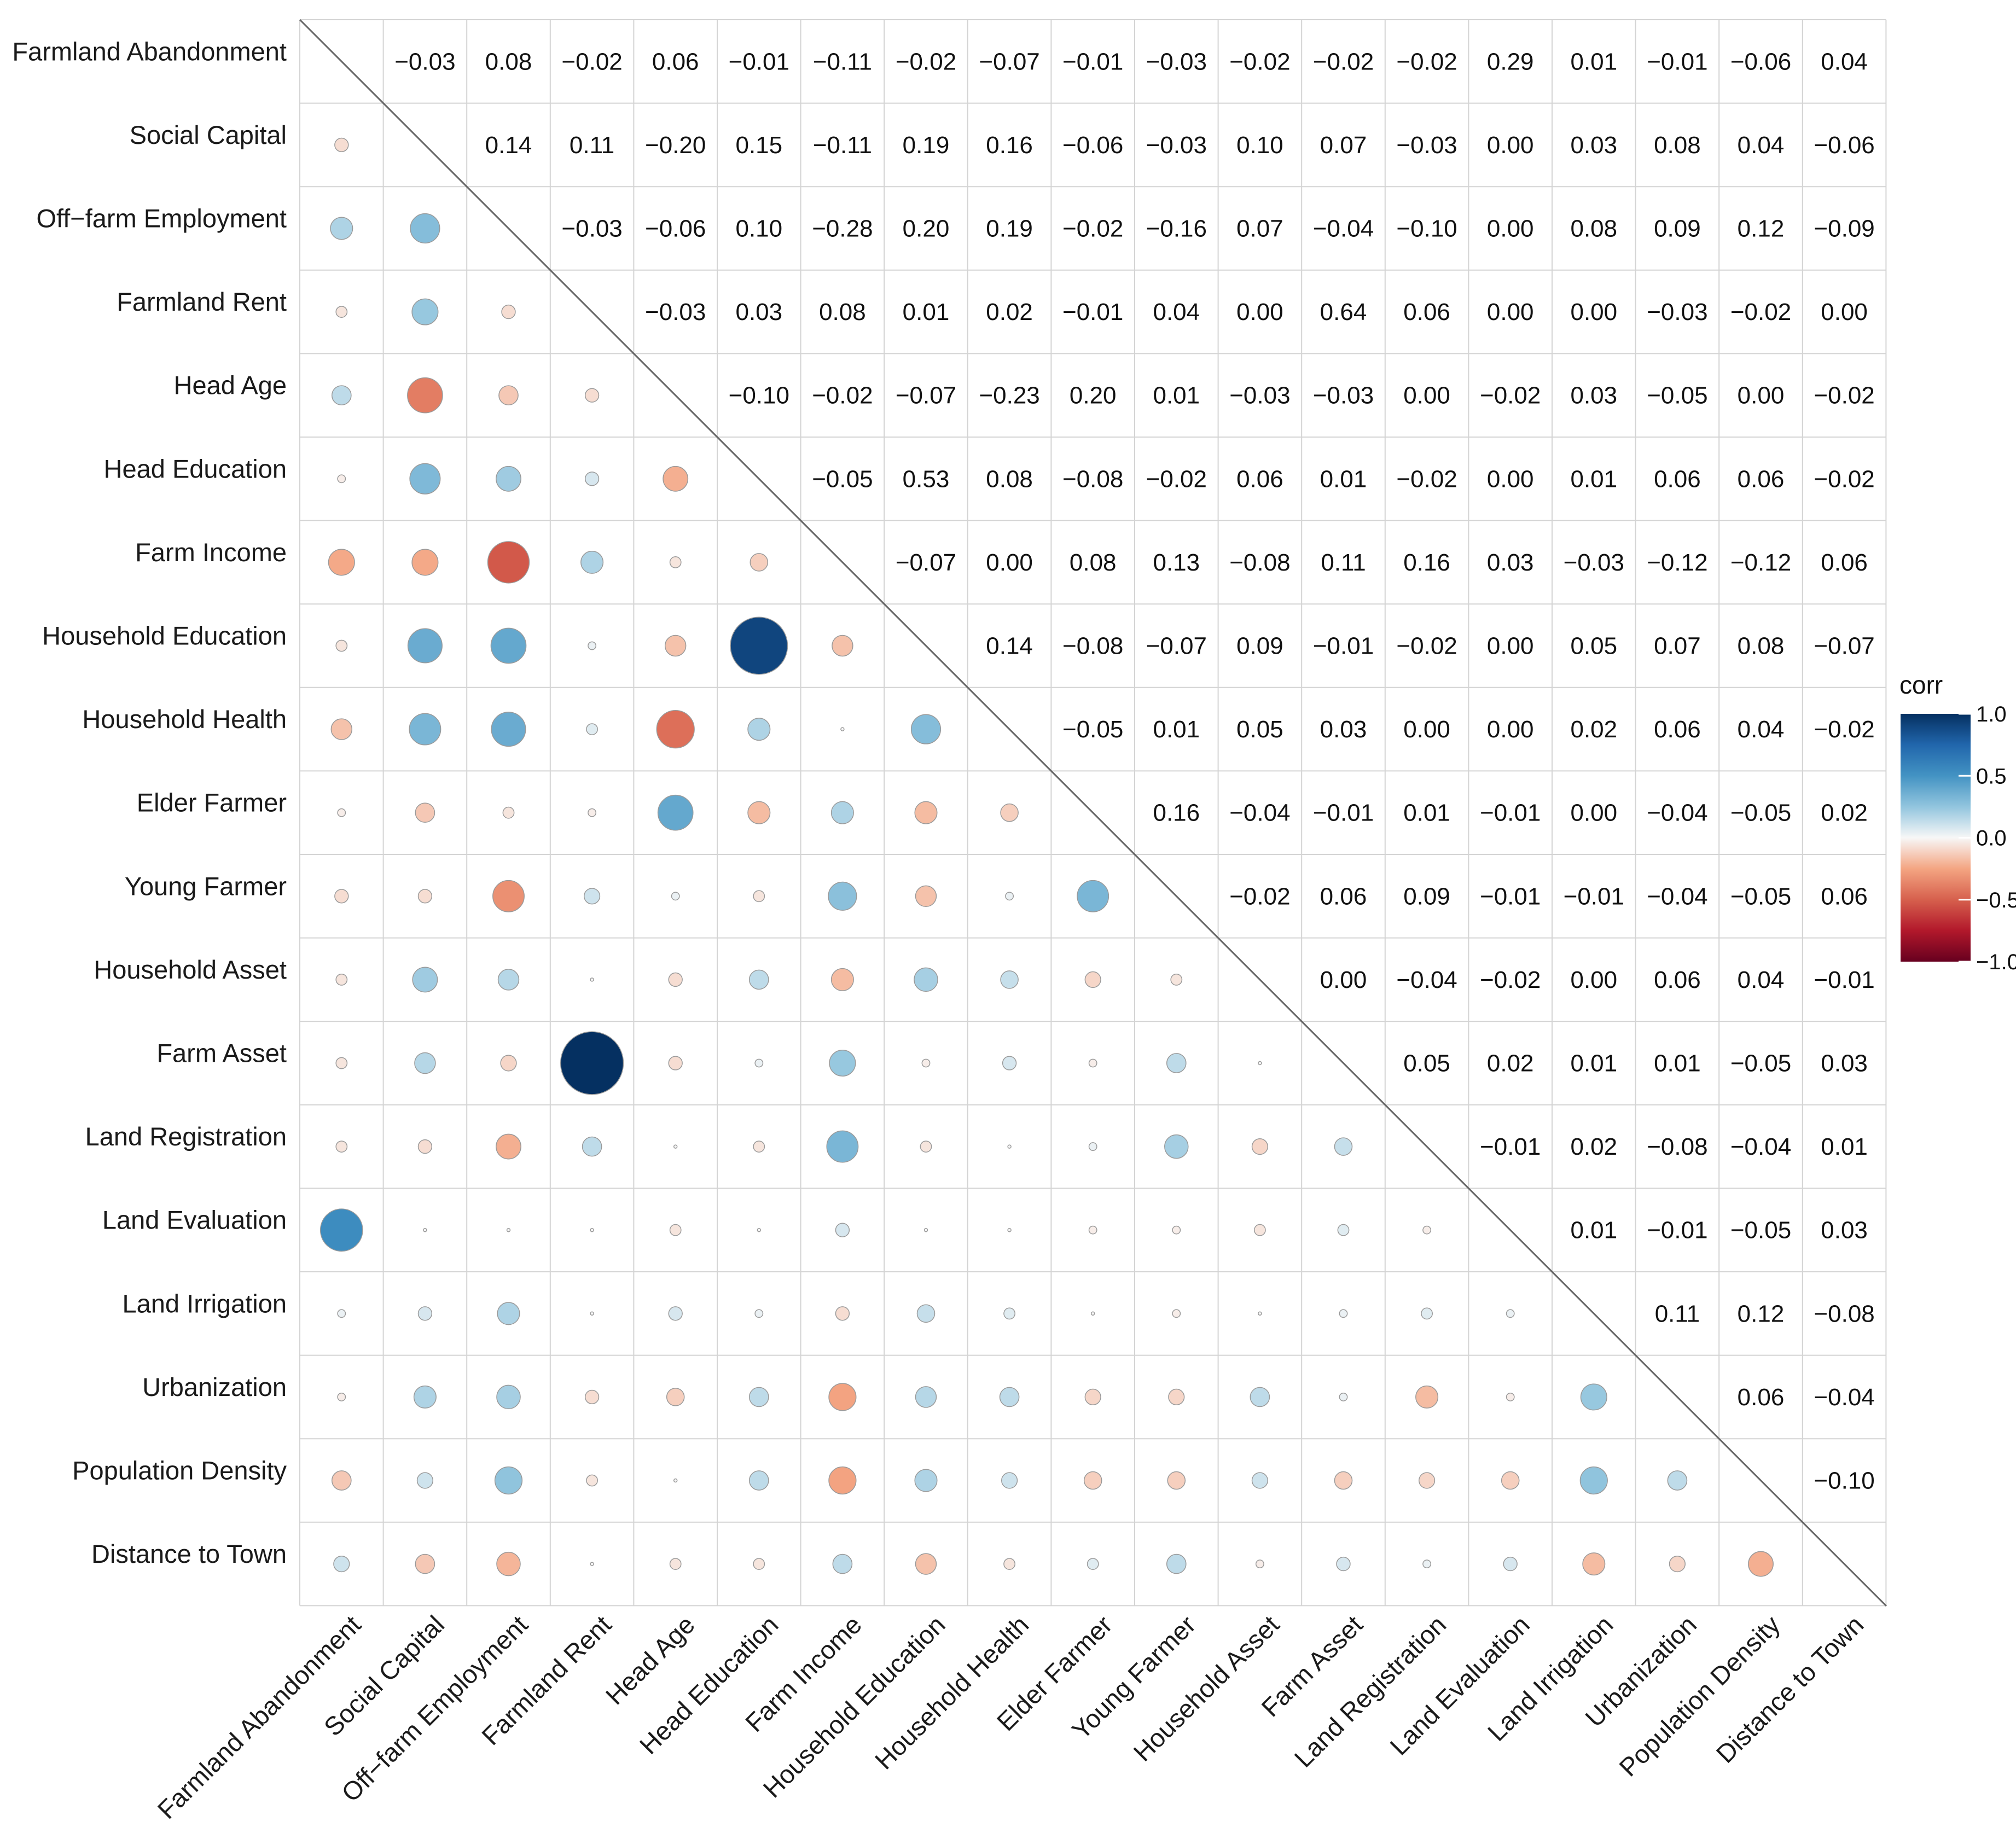 The height and width of the screenshot is (1827, 2016). What do you see at coordinates (1760, 562) in the screenshot?
I see `corr-value: −0.12` at bounding box center [1760, 562].